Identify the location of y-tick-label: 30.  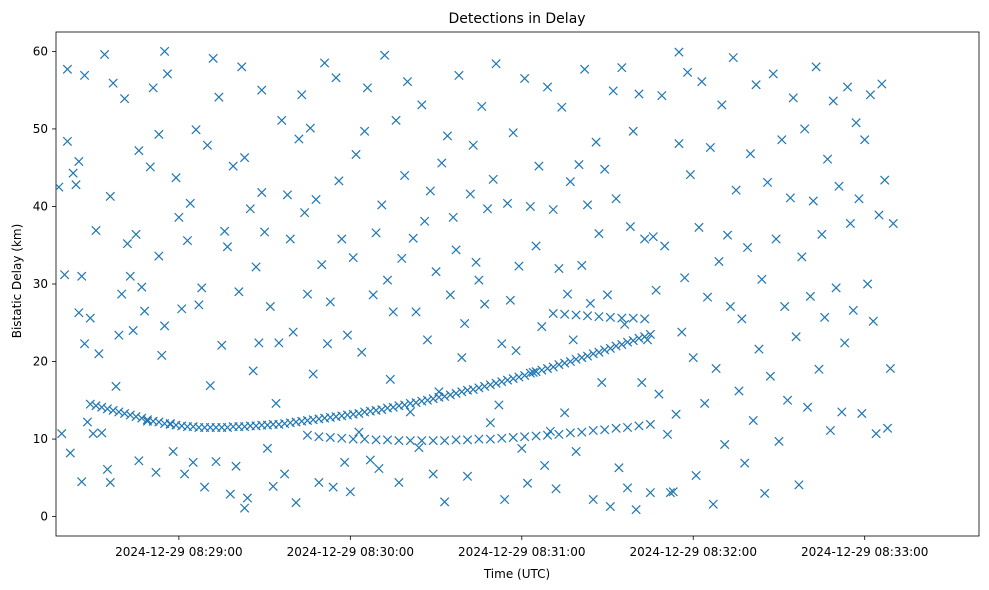
(40, 284).